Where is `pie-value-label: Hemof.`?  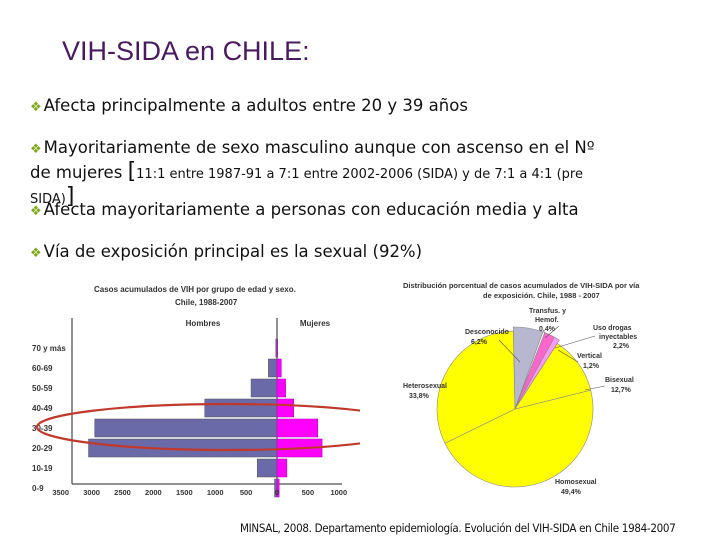
pie-value-label: Hemof. is located at coordinates (547, 320).